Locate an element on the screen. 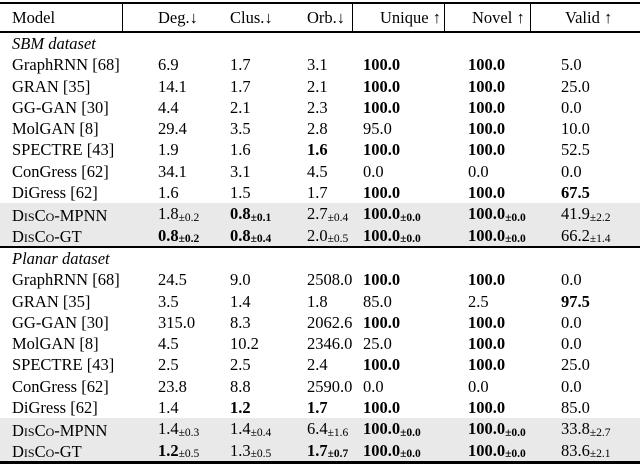 Image resolution: width=640 pixels, height=466 pixels. metric-value: 8.3 is located at coordinates (240, 322).